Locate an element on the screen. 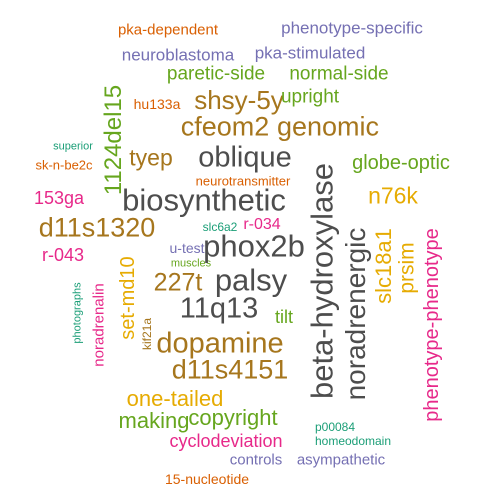 The height and width of the screenshot is (500, 500). word: neurotransmitter is located at coordinates (243, 181).